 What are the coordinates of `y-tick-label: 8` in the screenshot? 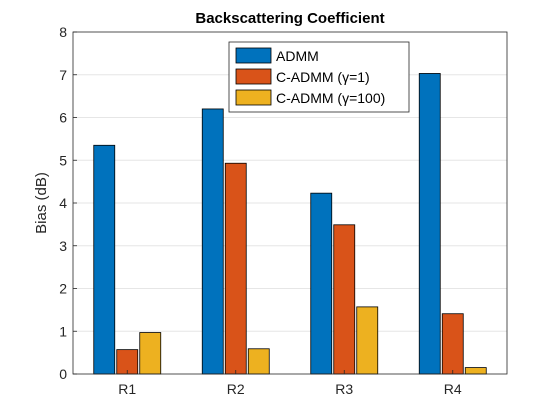 It's located at (63, 32).